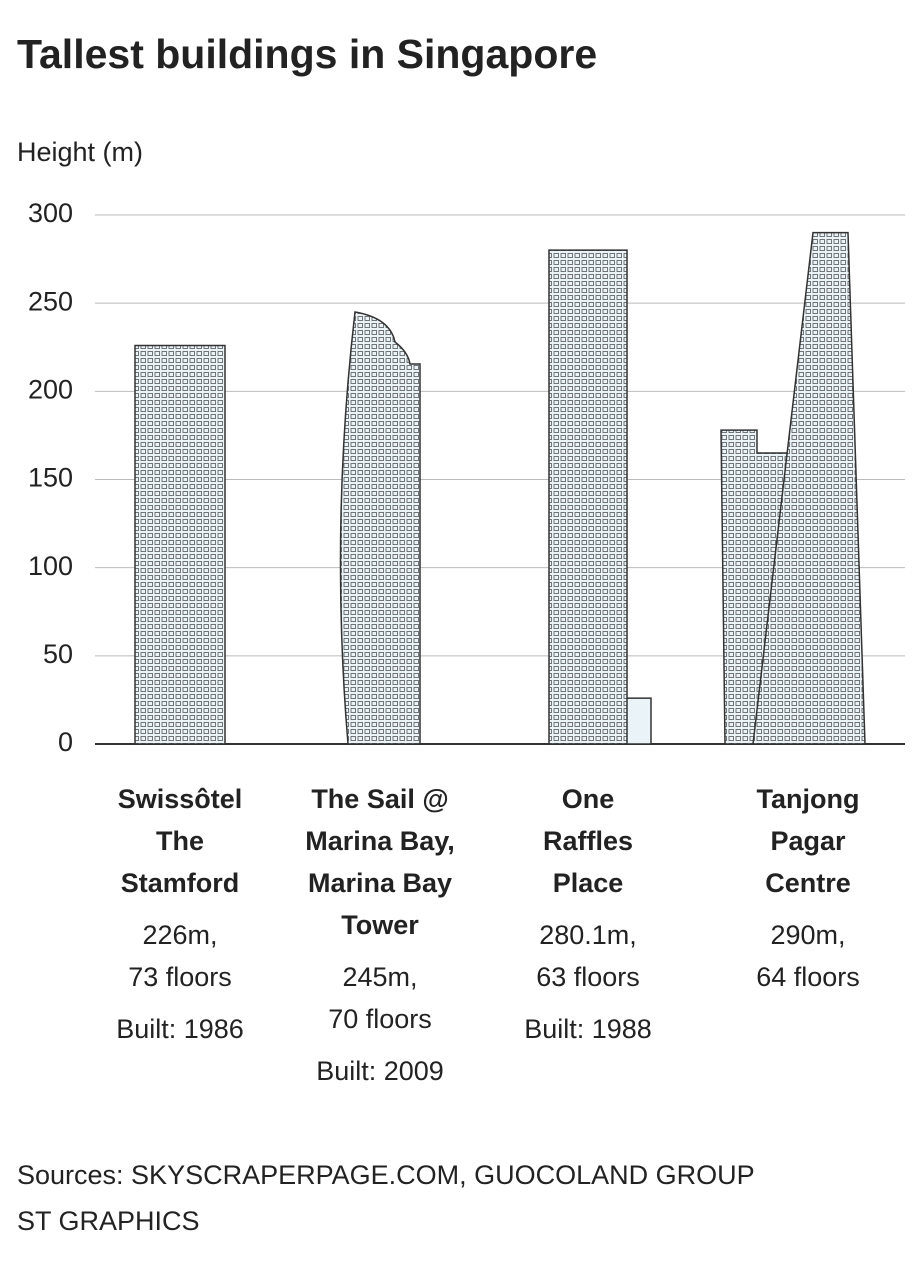 The image size is (920, 1268). What do you see at coordinates (588, 977) in the screenshot?
I see `floors-label: 63 floors` at bounding box center [588, 977].